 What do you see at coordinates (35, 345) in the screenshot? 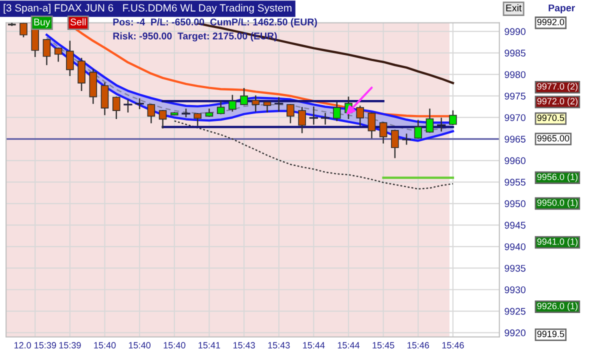
I see `x-tick-label: 12.0 15:39` at bounding box center [35, 345].